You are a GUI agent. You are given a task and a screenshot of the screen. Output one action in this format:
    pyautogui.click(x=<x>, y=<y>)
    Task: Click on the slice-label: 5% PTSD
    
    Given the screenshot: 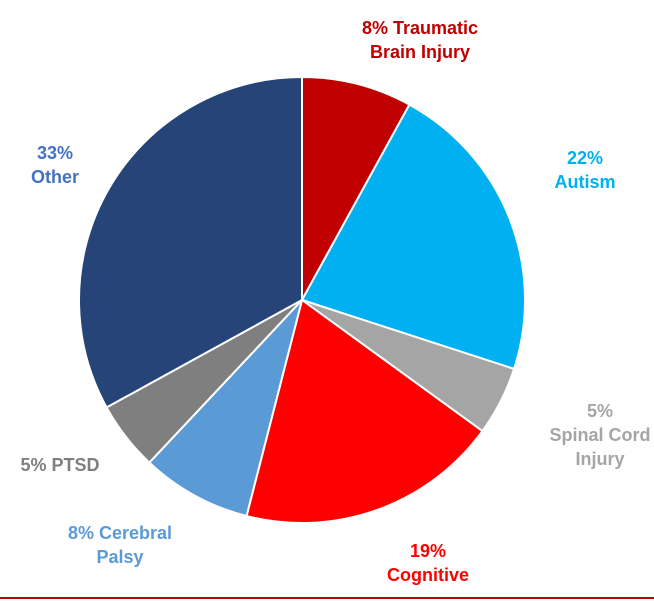 What is the action you would take?
    pyautogui.click(x=60, y=465)
    